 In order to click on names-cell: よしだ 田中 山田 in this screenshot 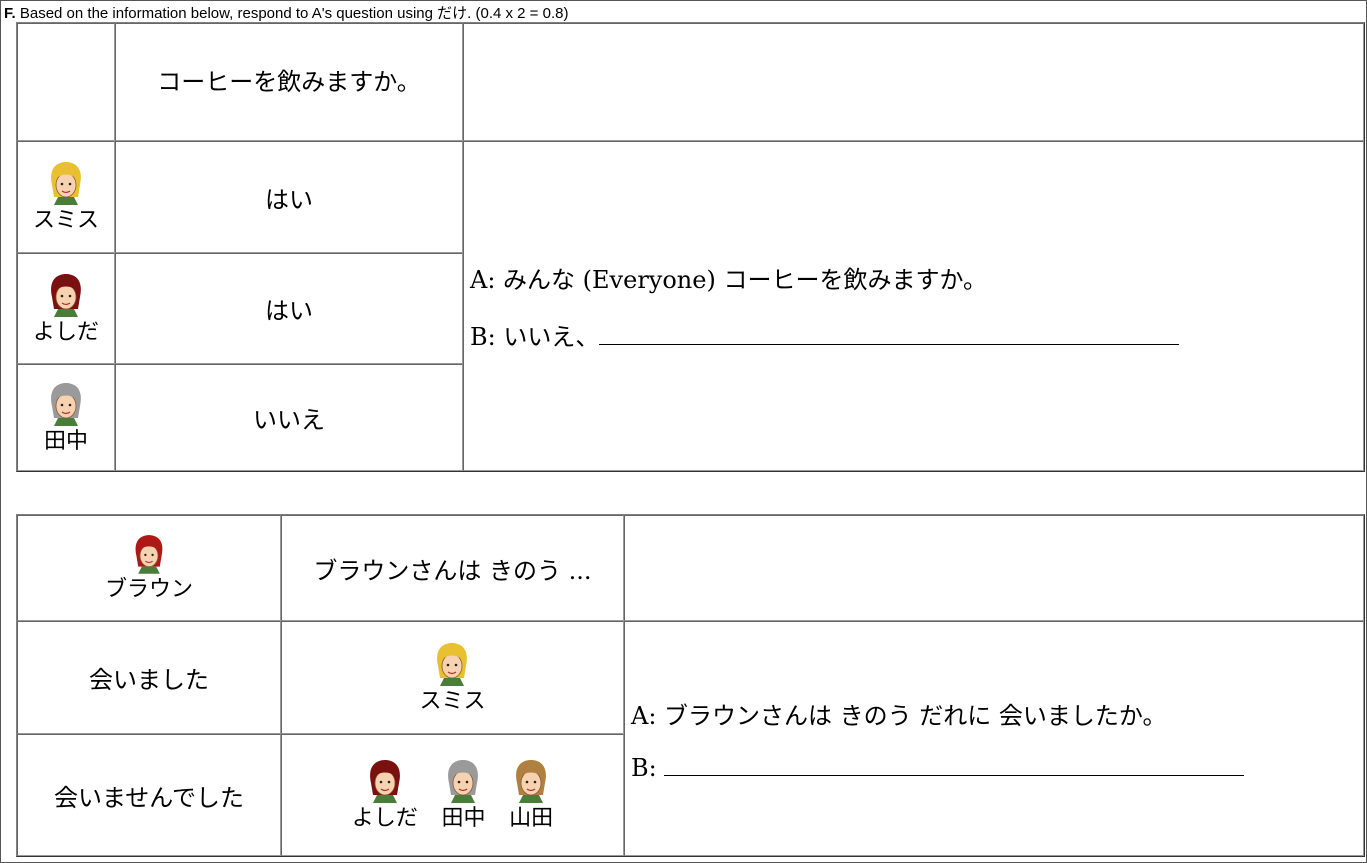, I will do `click(452, 795)`.